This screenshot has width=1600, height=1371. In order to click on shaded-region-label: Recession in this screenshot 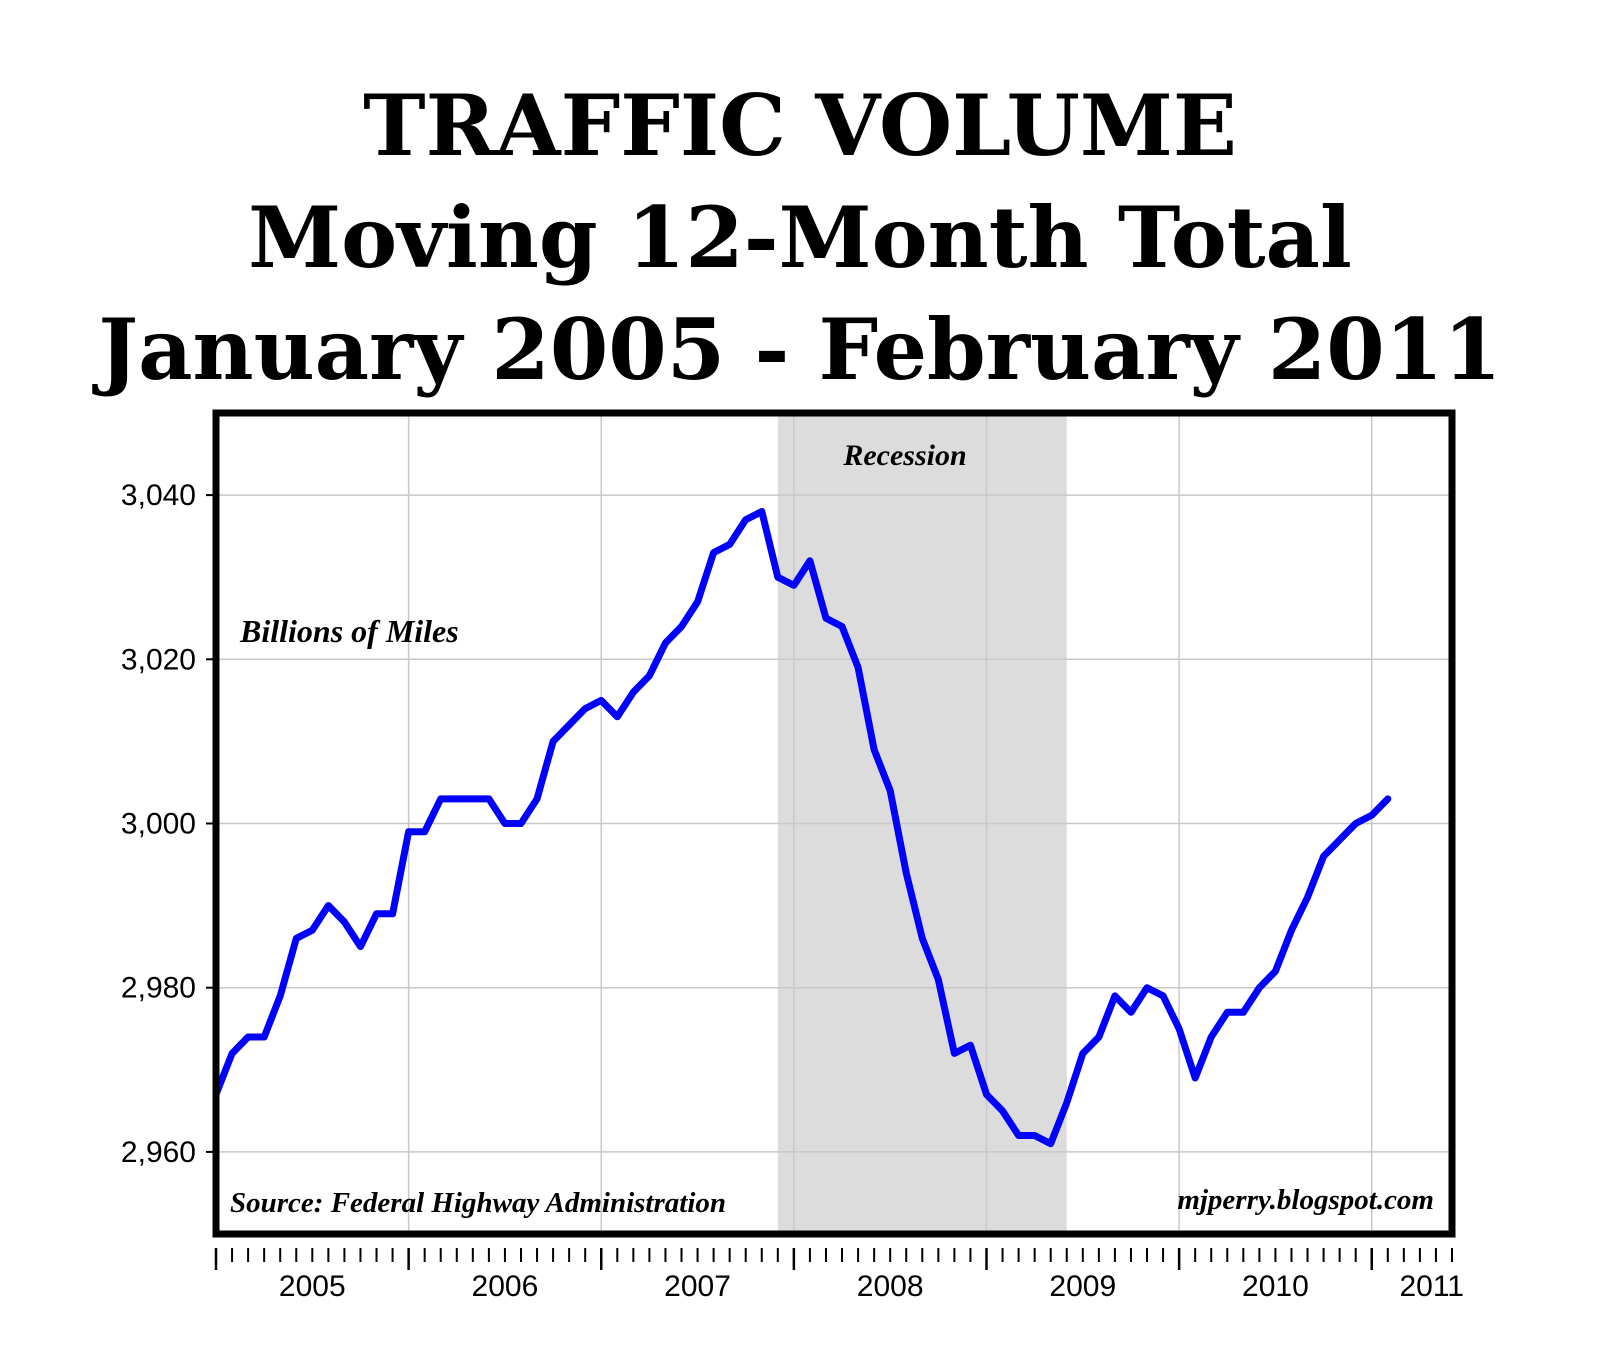, I will do `click(904, 455)`.